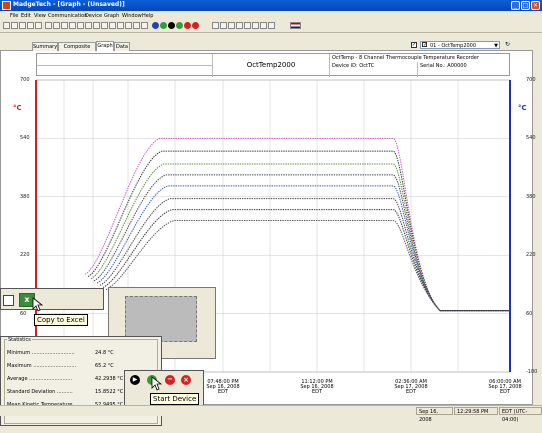 Image resolution: width=542 pixels, height=433 pixels. Describe the element at coordinates (25, 80) in the screenshot. I see `y-tick-label-left: 700` at that location.